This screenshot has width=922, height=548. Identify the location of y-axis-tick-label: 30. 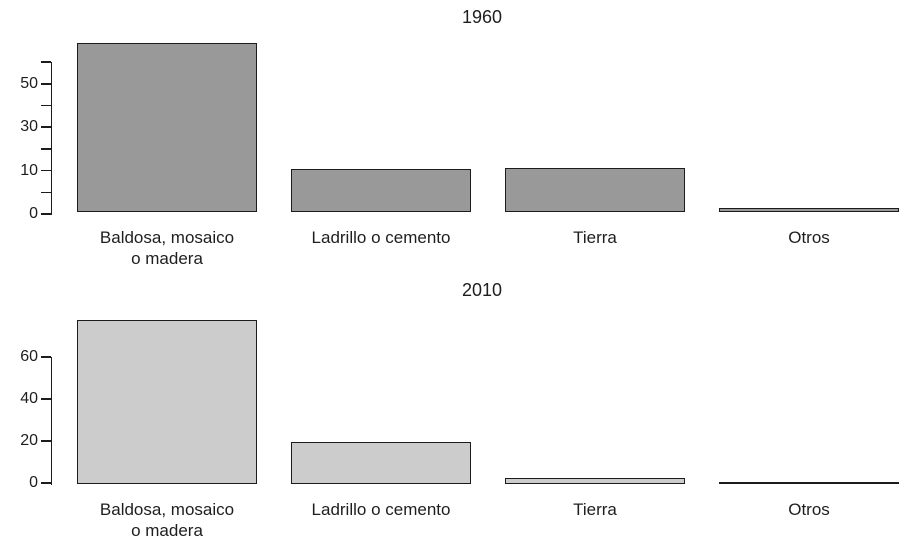
(29, 127).